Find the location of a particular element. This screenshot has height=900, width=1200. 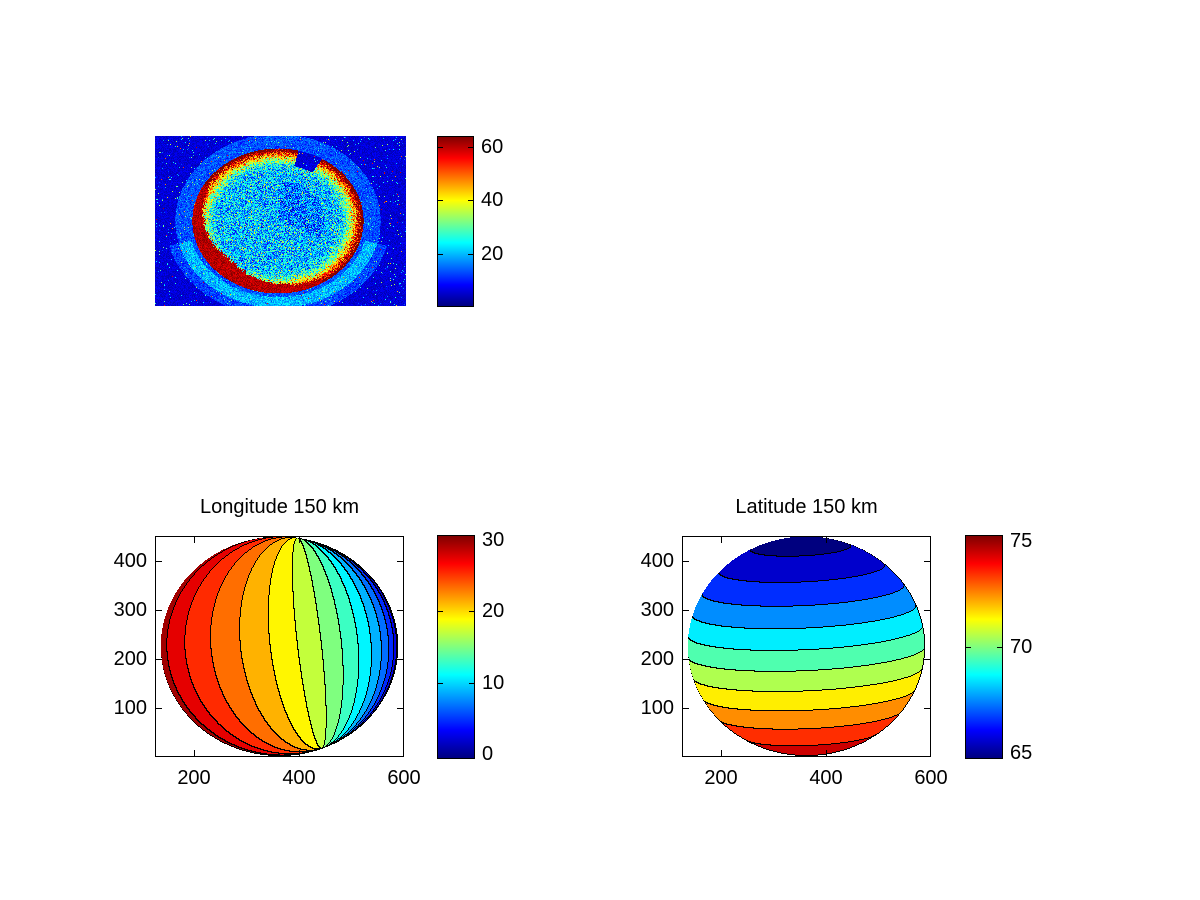

colorbar-tick-label: 10 is located at coordinates (493, 683).